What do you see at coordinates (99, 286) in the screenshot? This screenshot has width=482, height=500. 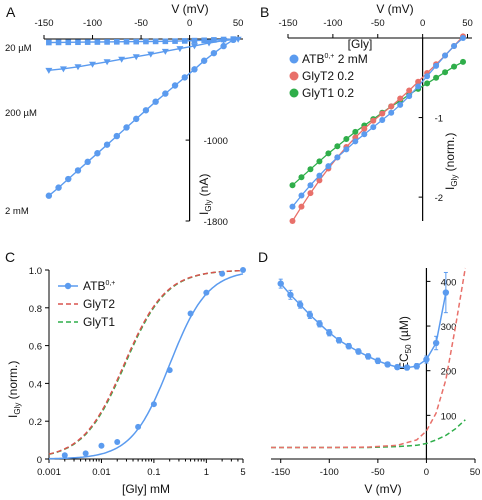 I see `legend-entry-c: ATB0,+` at bounding box center [99, 286].